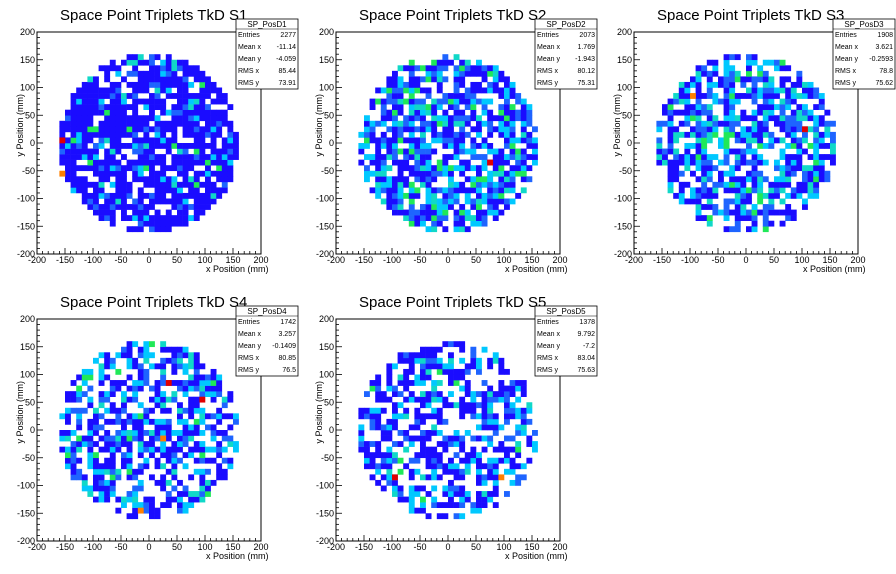  What do you see at coordinates (559, 547) in the screenshot?
I see `x-tick-label: 200` at bounding box center [559, 547].